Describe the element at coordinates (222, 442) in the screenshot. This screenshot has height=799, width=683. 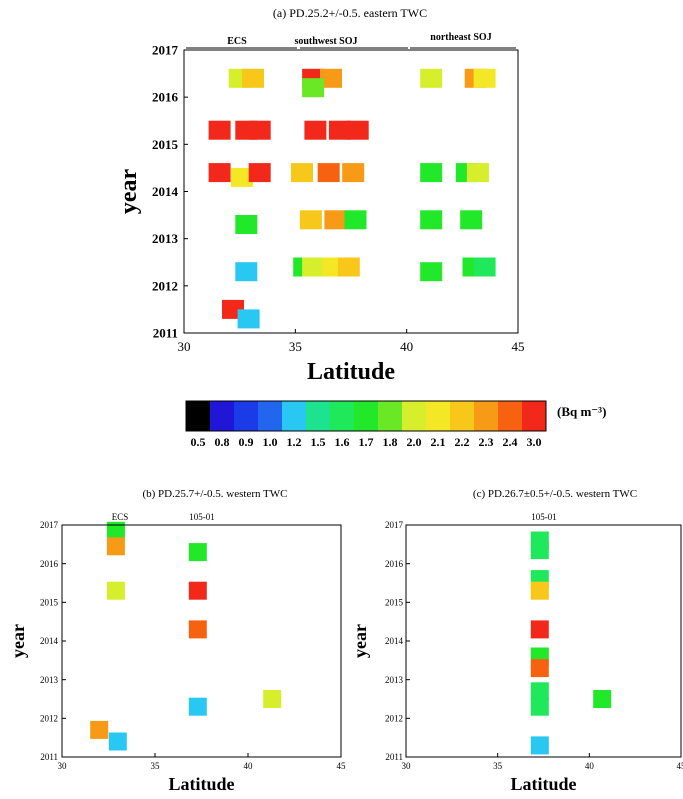
I see `colorbar-tick-label: 0.8` at that location.